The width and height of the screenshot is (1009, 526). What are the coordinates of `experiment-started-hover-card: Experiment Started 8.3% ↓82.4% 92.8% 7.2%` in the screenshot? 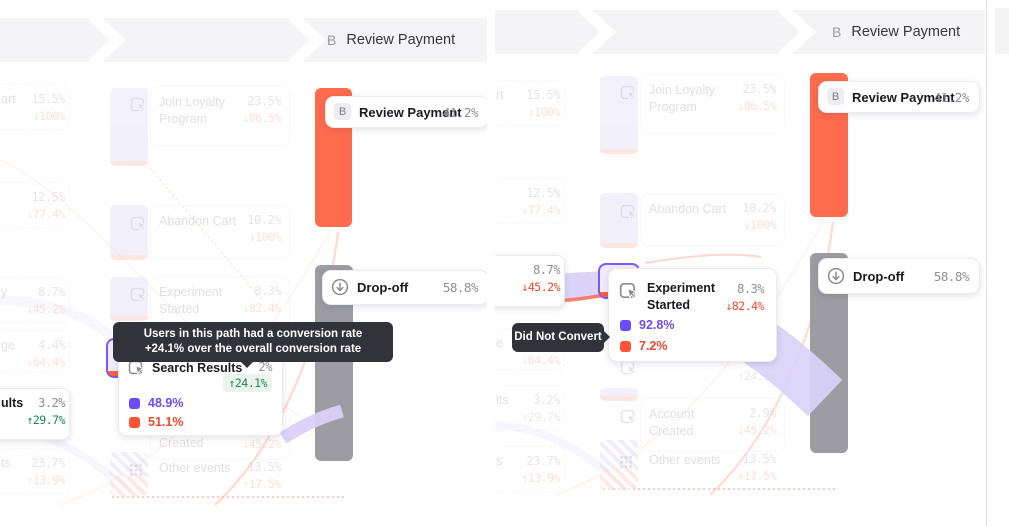 It's located at (692, 315).